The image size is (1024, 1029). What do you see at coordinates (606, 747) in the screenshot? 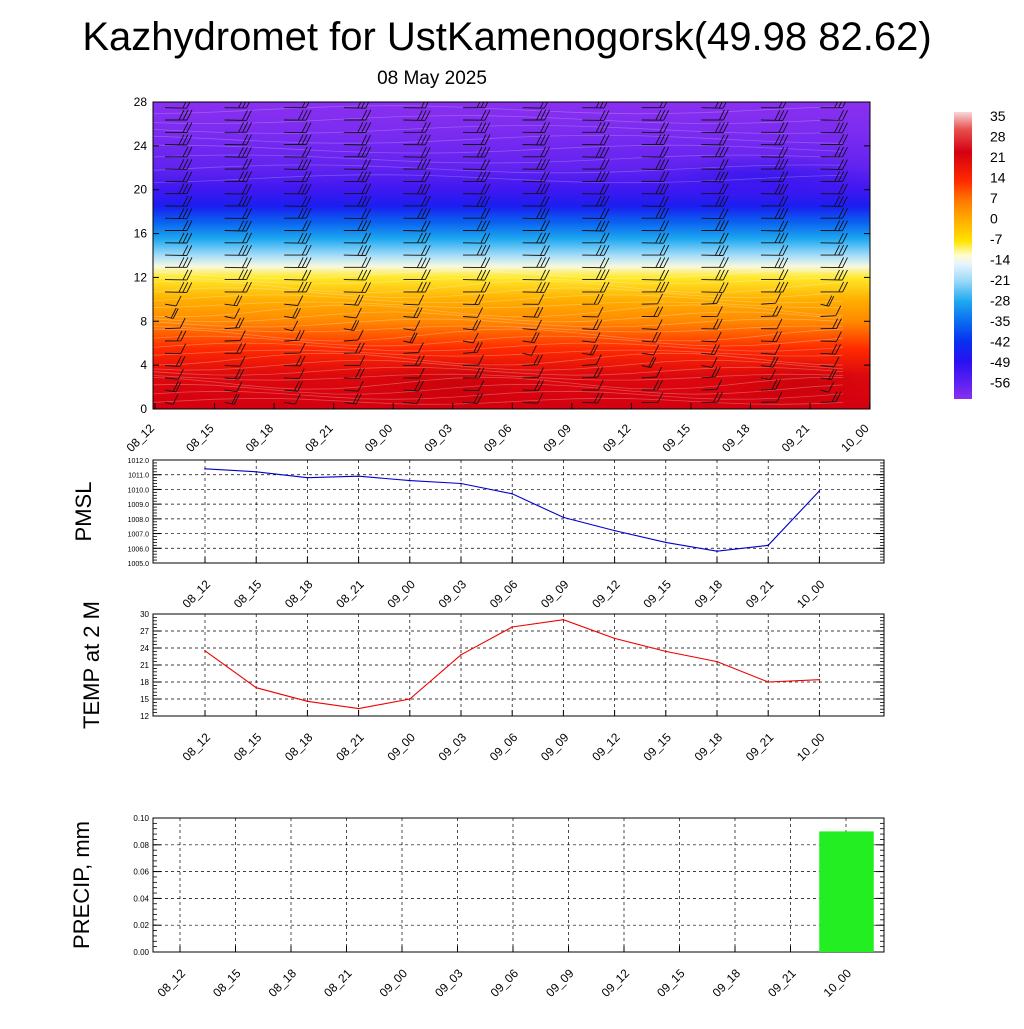
I see `x-tick-label: 09_12` at bounding box center [606, 747].